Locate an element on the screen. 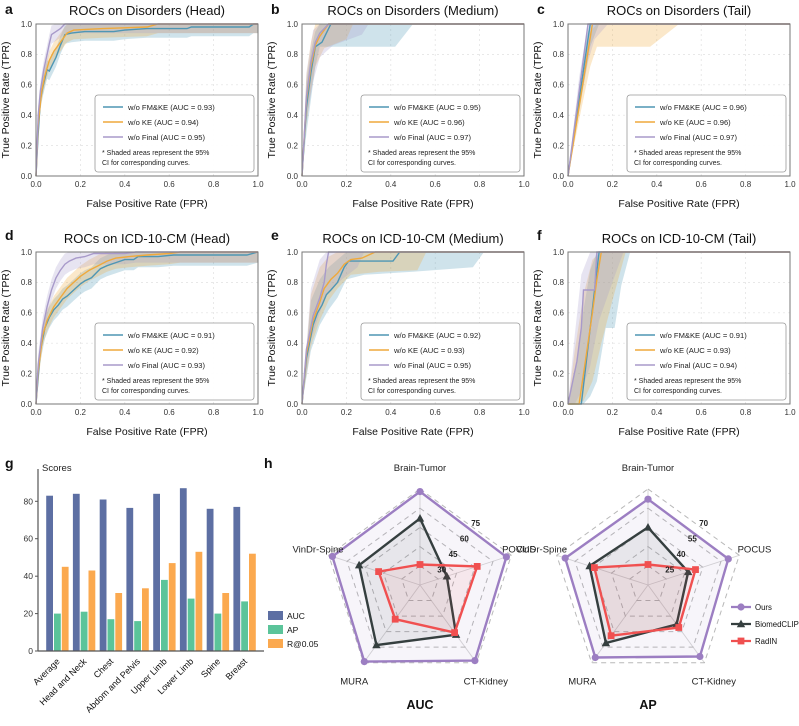 The height and width of the screenshot is (726, 799). legend-box is located at coordinates (440, 361).